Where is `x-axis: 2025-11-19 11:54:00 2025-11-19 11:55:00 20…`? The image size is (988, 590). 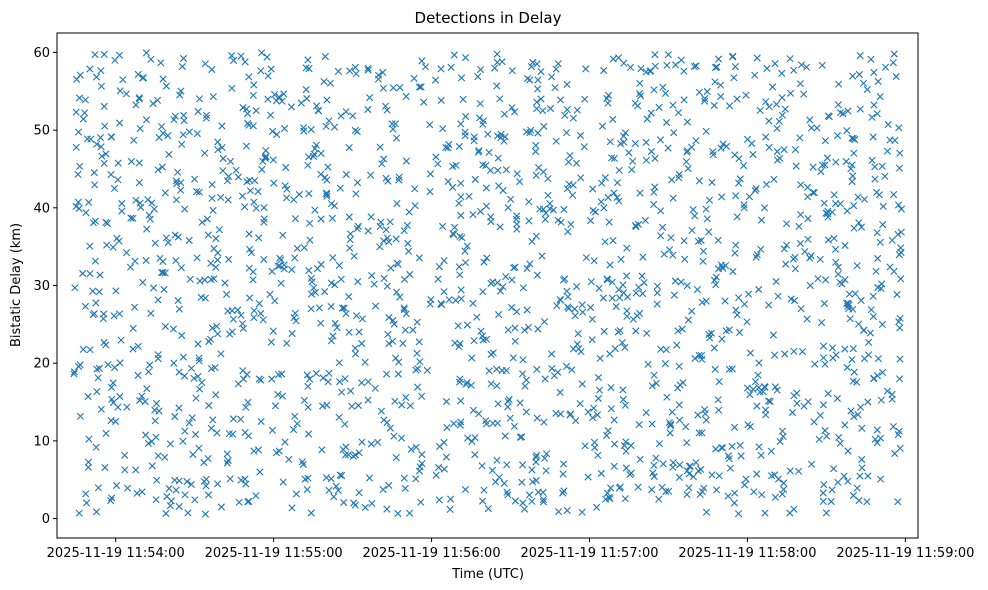
x-axis: 2025-11-19 11:54:00 2025-11-19 11:55:00 20… is located at coordinates (510, 549).